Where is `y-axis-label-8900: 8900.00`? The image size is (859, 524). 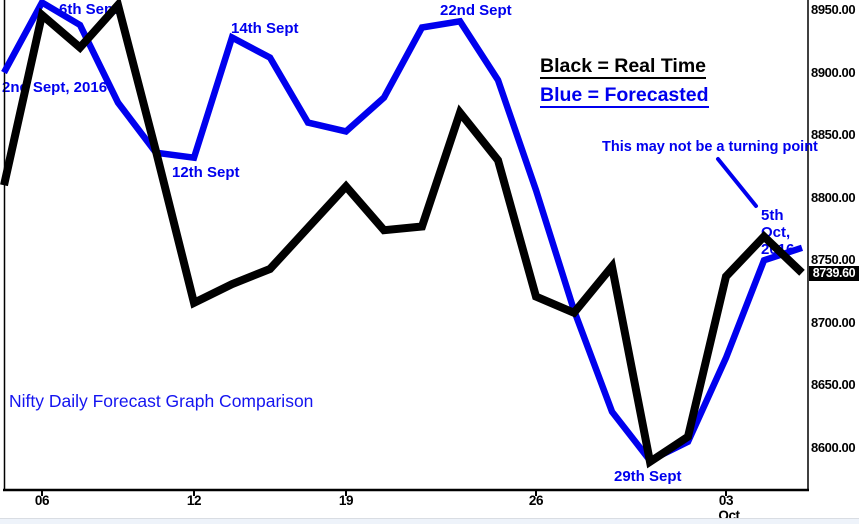
y-axis-label-8900: 8900.00 is located at coordinates (833, 72).